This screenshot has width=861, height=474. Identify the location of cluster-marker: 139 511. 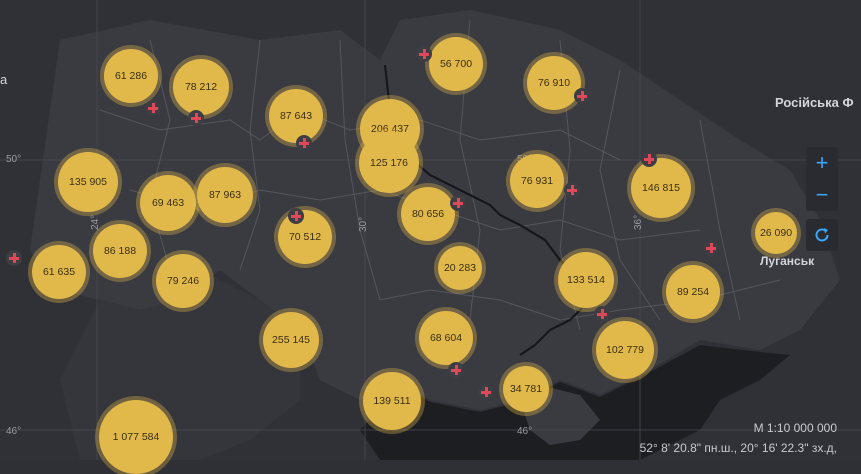
(392, 401).